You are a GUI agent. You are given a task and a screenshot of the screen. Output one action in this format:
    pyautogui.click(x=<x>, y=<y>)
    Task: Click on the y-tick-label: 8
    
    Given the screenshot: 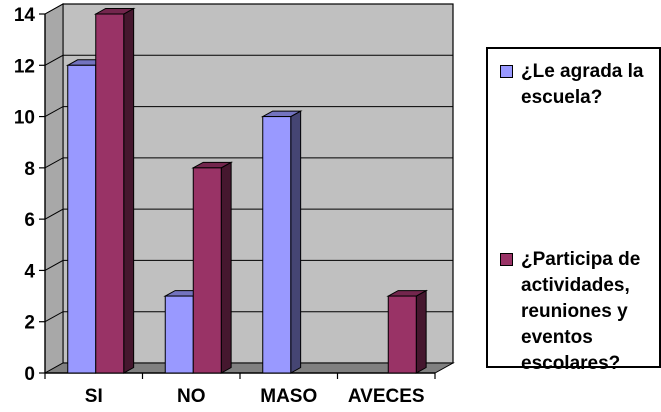 What is the action you would take?
    pyautogui.click(x=29, y=169)
    